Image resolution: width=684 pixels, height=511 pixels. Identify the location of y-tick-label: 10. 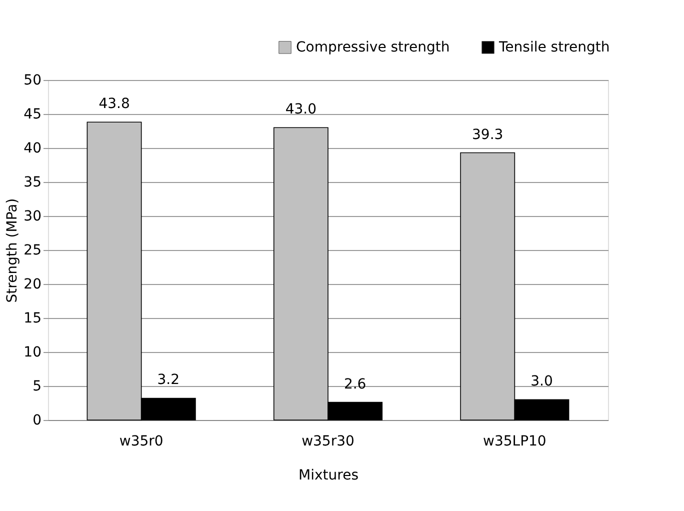
(33, 352).